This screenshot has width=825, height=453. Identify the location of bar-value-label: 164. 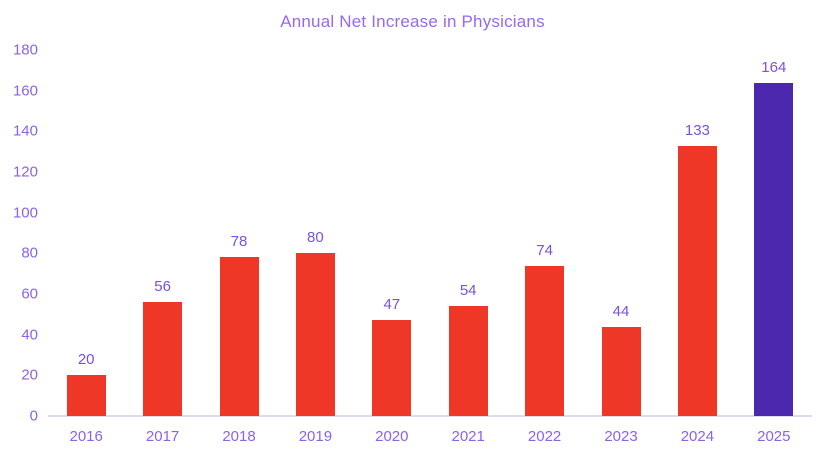
(774, 67).